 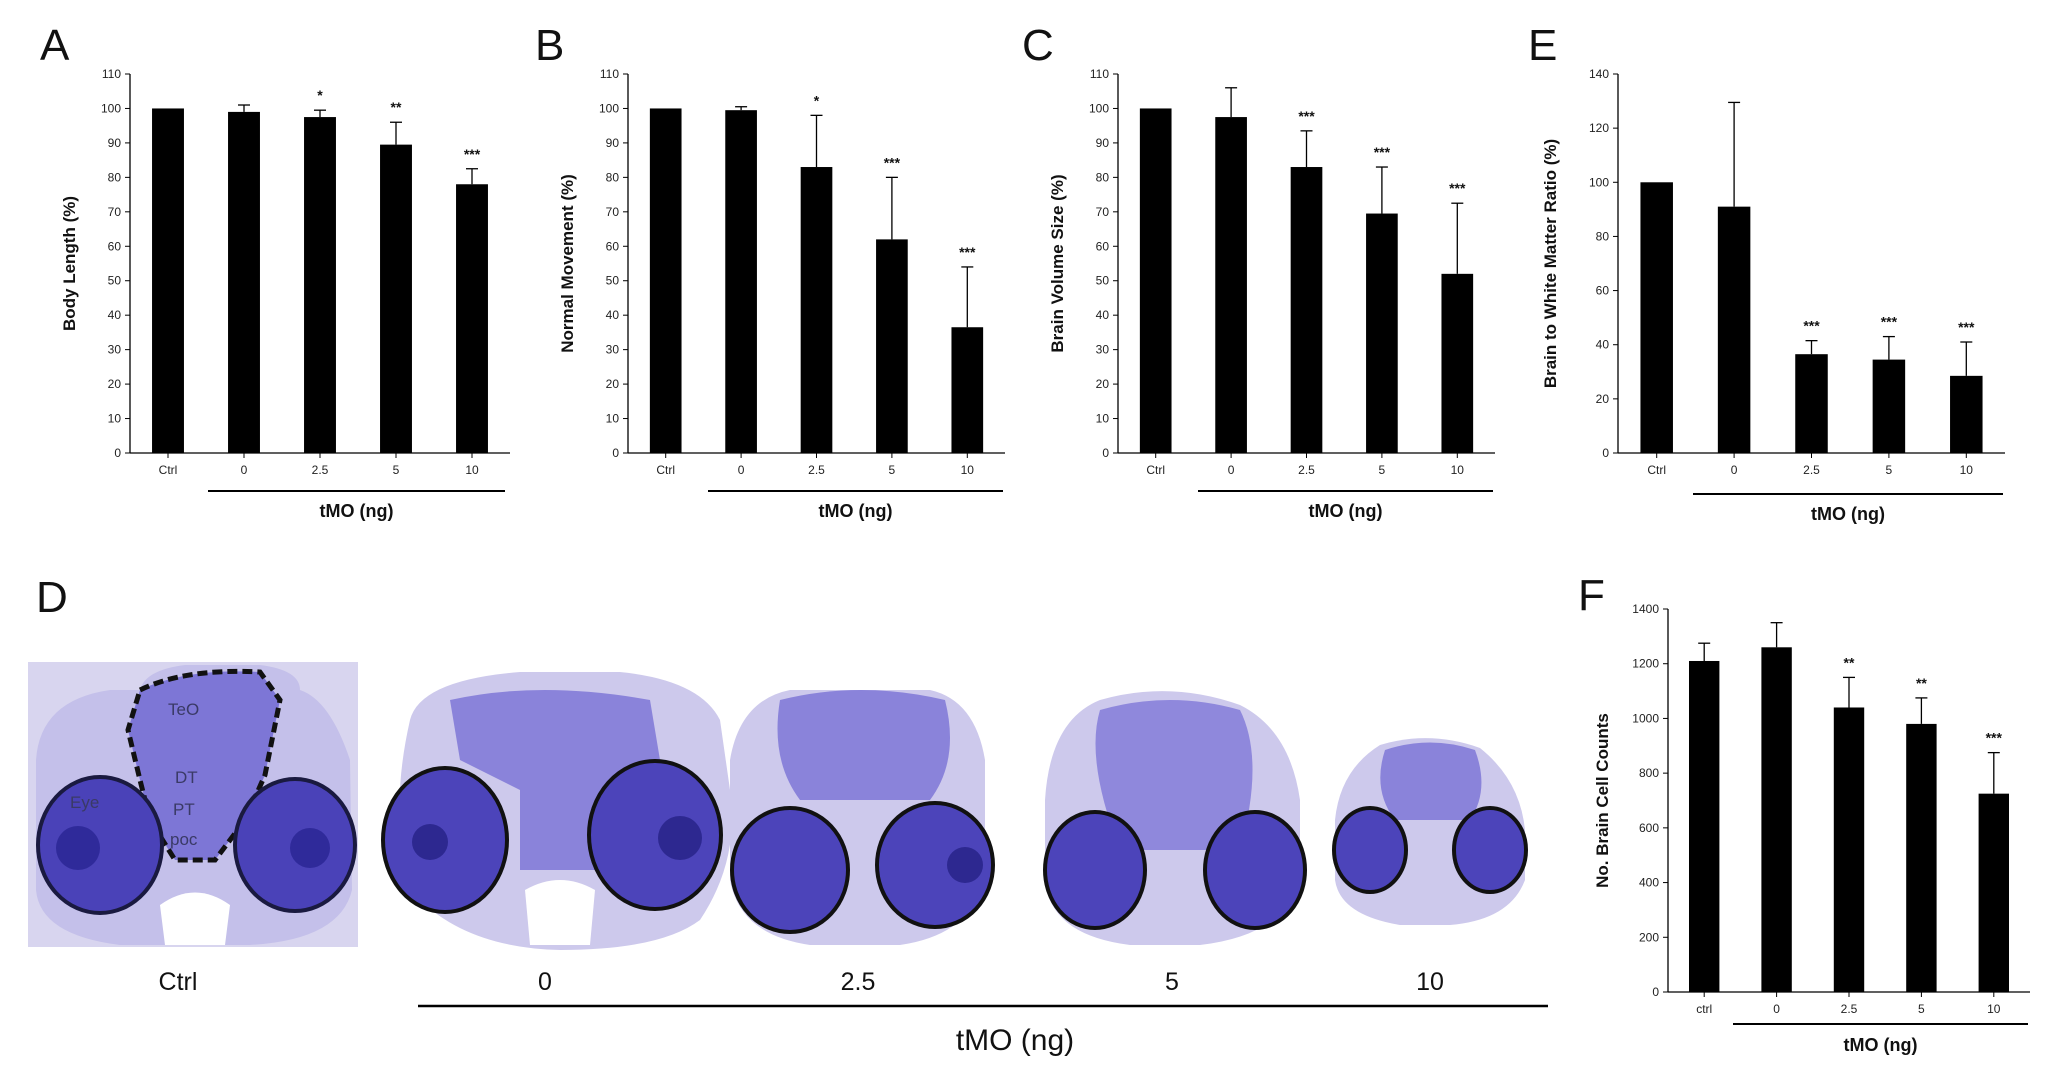 I want to click on section-5ng-brain, so click(x=1174, y=775).